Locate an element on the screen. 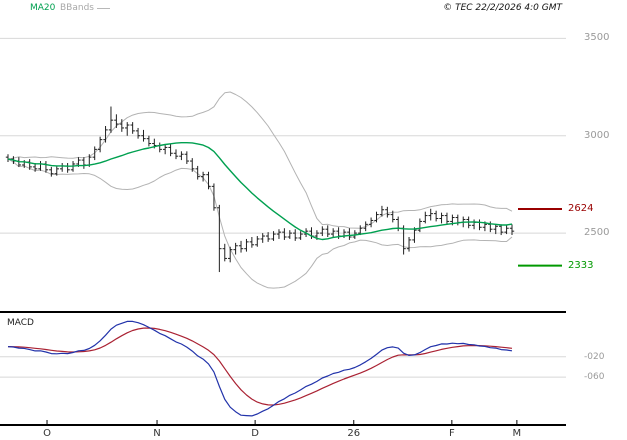 The height and width of the screenshot is (440, 627). month-label: 26 is located at coordinates (354, 433).